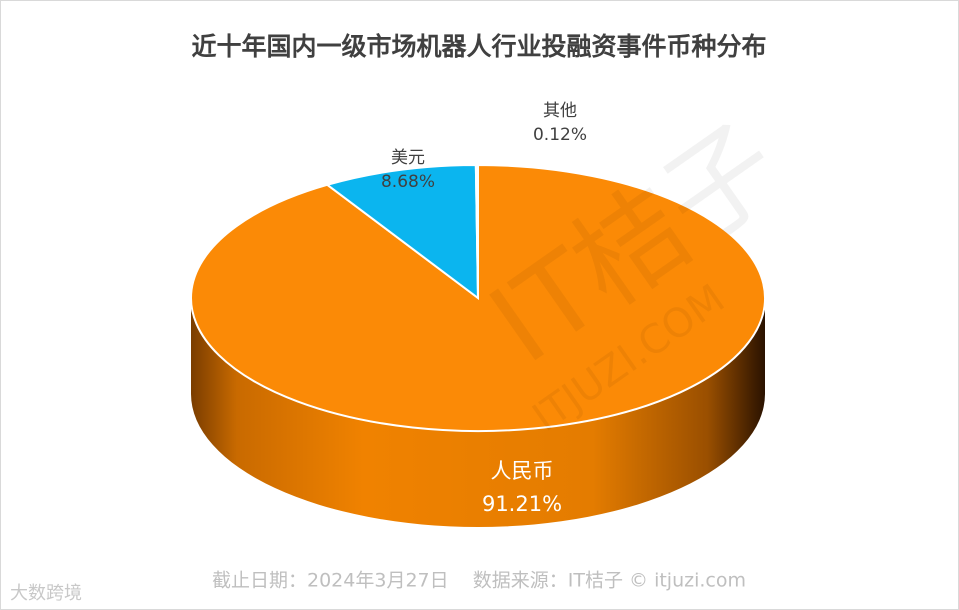  Describe the element at coordinates (46, 593) in the screenshot. I see `watermark: 大数跨境` at that location.